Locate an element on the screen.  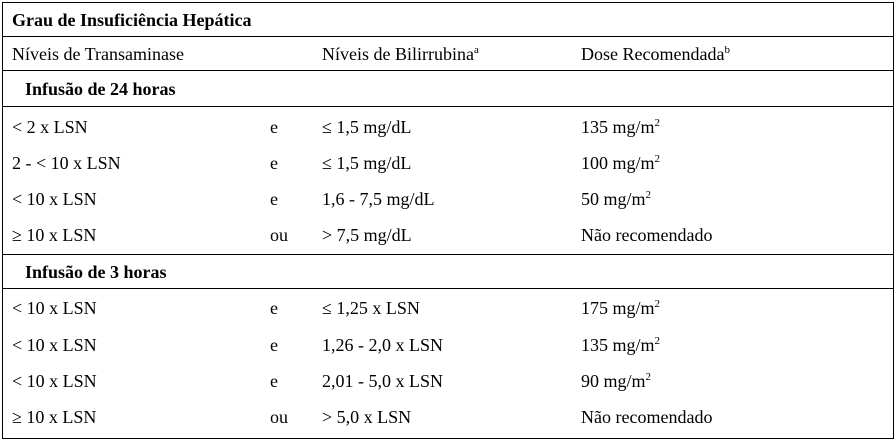
footnote-a: a is located at coordinates (476, 50).